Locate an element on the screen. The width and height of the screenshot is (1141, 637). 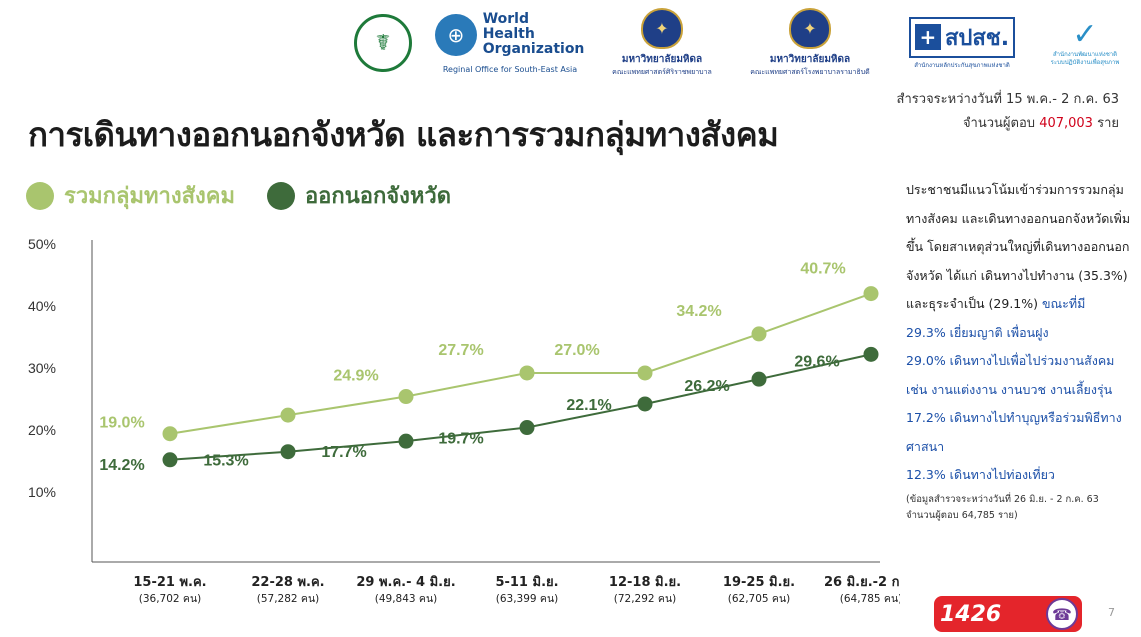
summary-item: 29.3% เยี่ยมญาติ เพื่อนฝูง is located at coordinates (977, 332).